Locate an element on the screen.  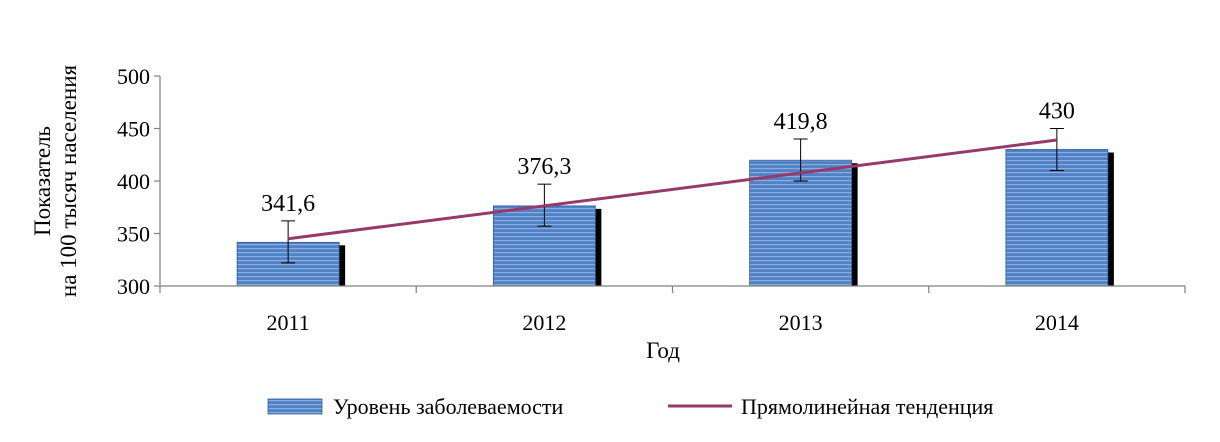
y-tick-label-350: 350 is located at coordinates (133, 234).